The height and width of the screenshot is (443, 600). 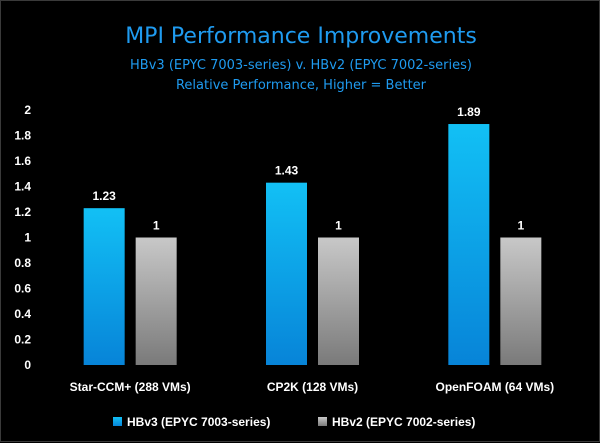 What do you see at coordinates (494, 387) in the screenshot?
I see `x-category-label: OpenFOAM (64 VMs)` at bounding box center [494, 387].